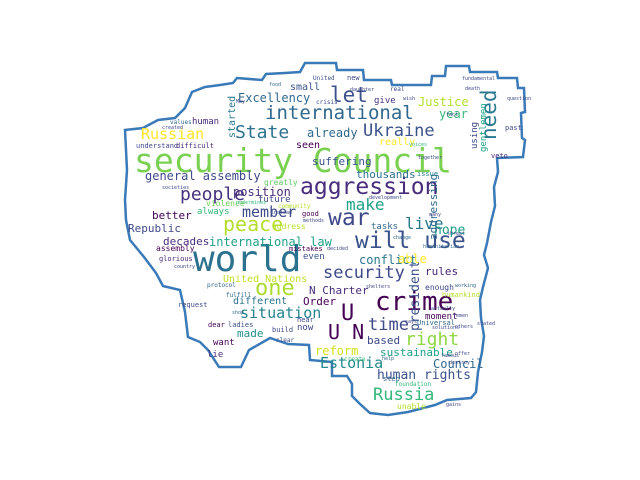  I want to click on word-moment: moment, so click(441, 317).